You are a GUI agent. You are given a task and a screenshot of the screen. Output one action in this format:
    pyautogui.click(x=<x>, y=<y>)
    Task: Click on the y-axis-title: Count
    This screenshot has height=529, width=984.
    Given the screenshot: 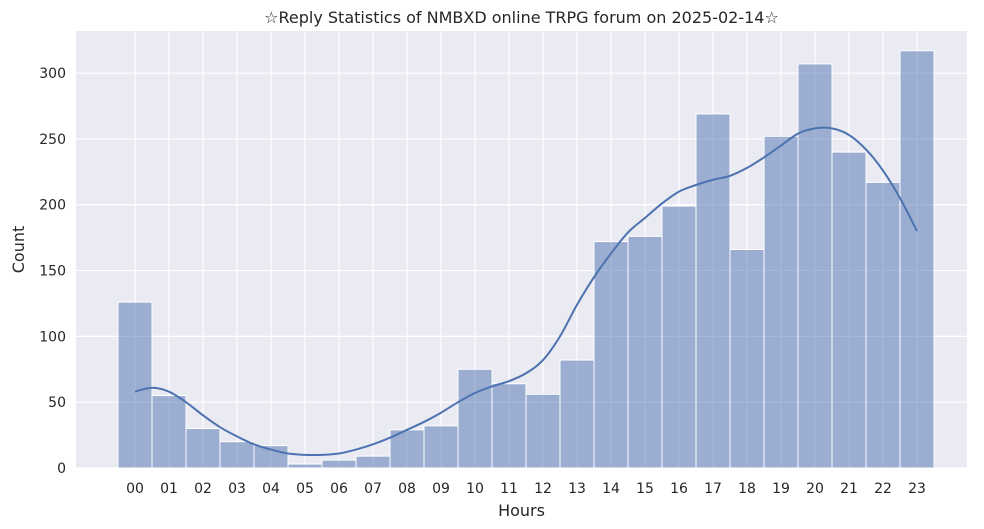 What is the action you would take?
    pyautogui.click(x=18, y=250)
    